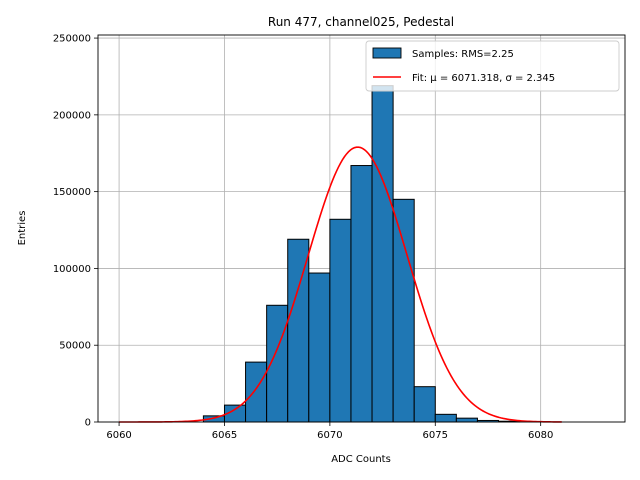 This screenshot has height=480, width=640. I want to click on legend-box, so click(492, 66).